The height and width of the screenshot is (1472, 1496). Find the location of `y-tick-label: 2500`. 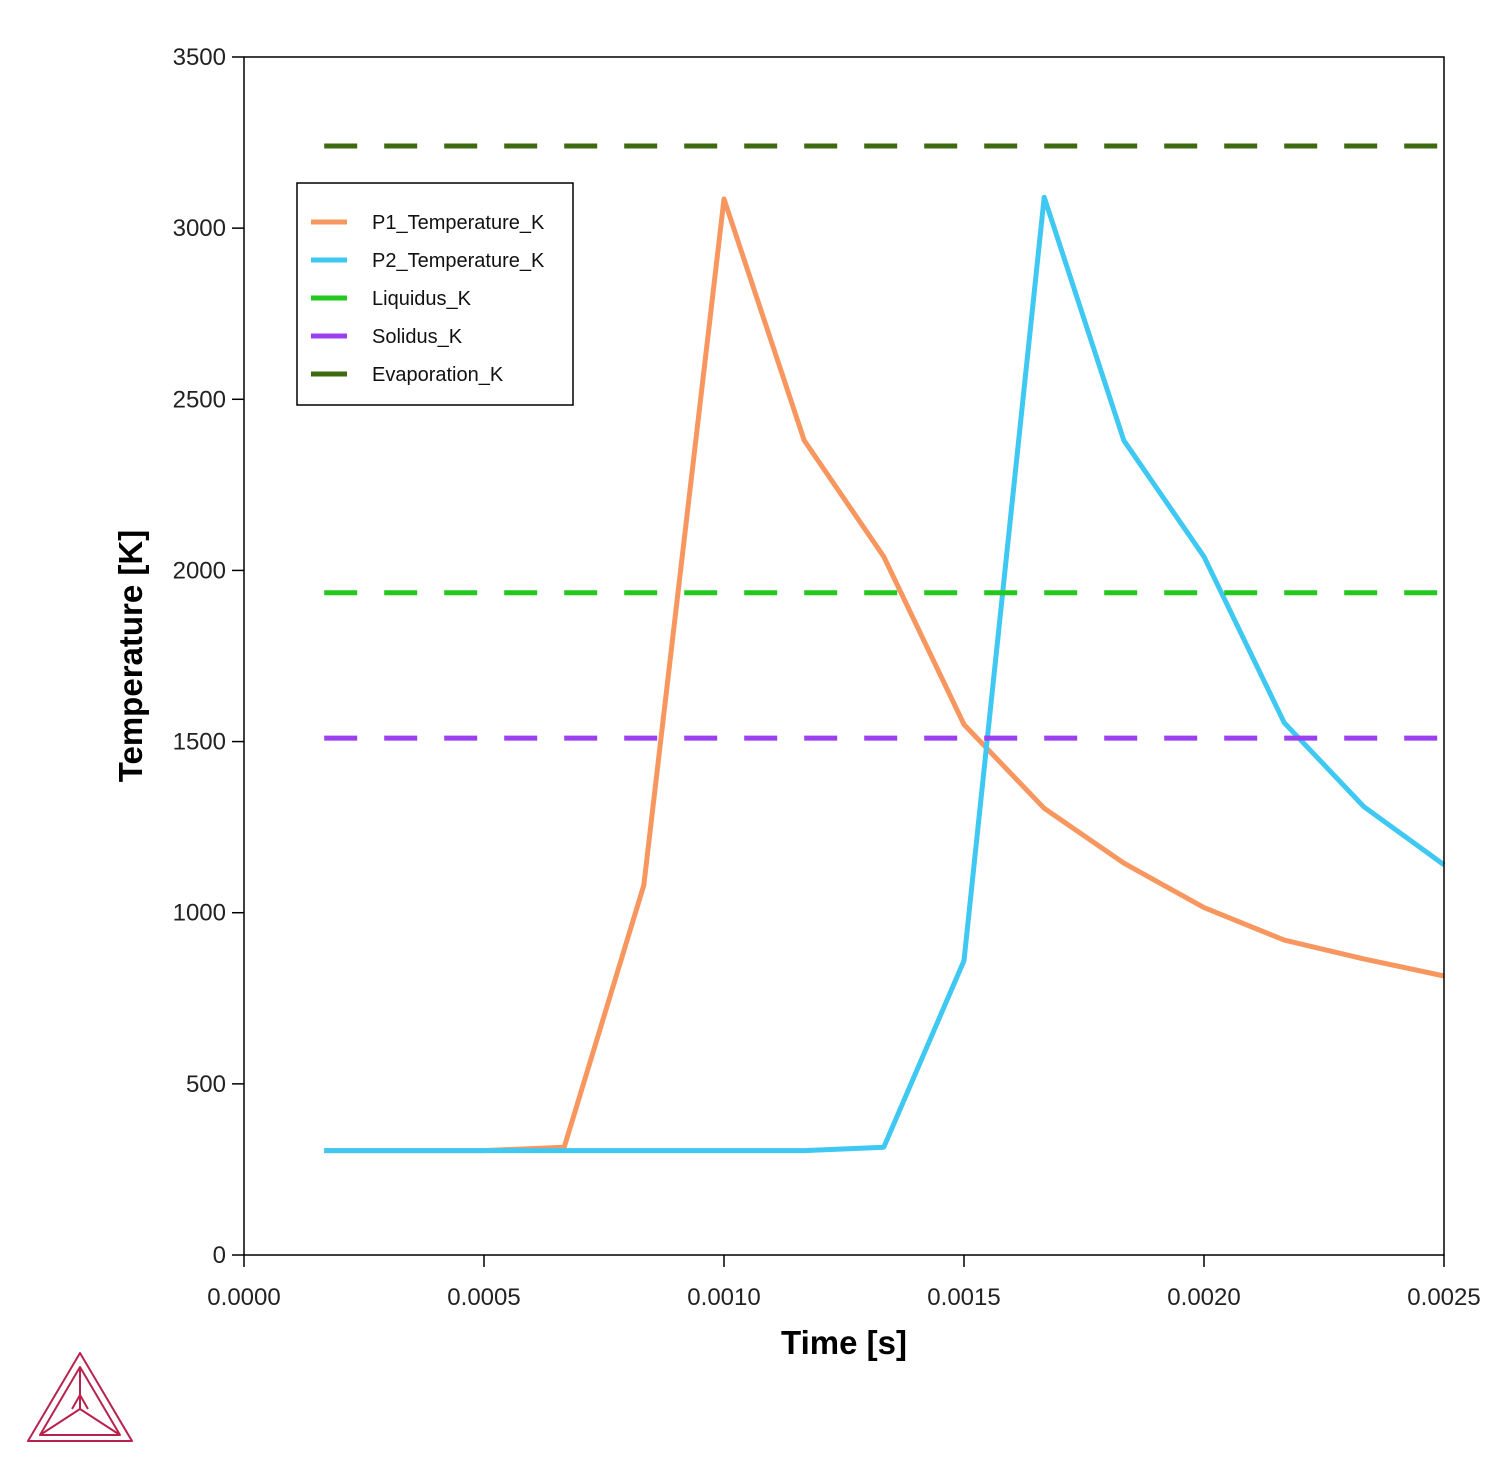

y-tick-label: 2500 is located at coordinates (199, 399).